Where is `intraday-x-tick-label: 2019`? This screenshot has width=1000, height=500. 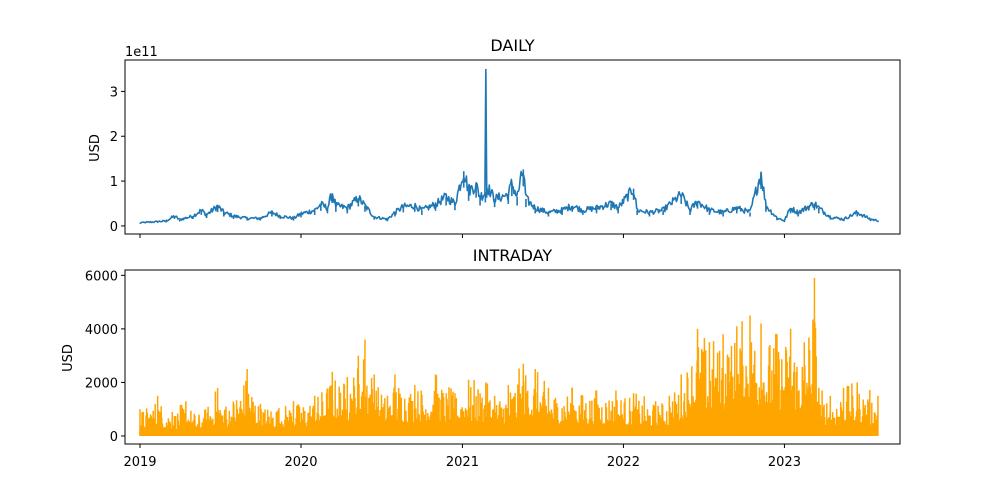 intraday-x-tick-label: 2019 is located at coordinates (139, 462).